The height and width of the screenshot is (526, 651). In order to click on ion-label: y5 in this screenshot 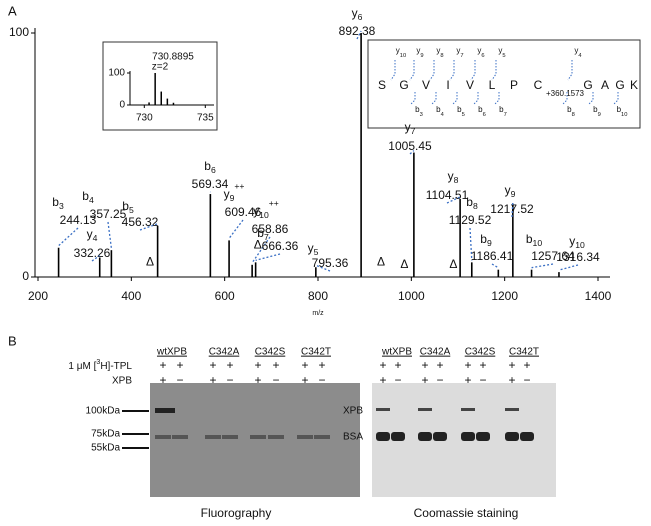, I will do `click(313, 249)`.